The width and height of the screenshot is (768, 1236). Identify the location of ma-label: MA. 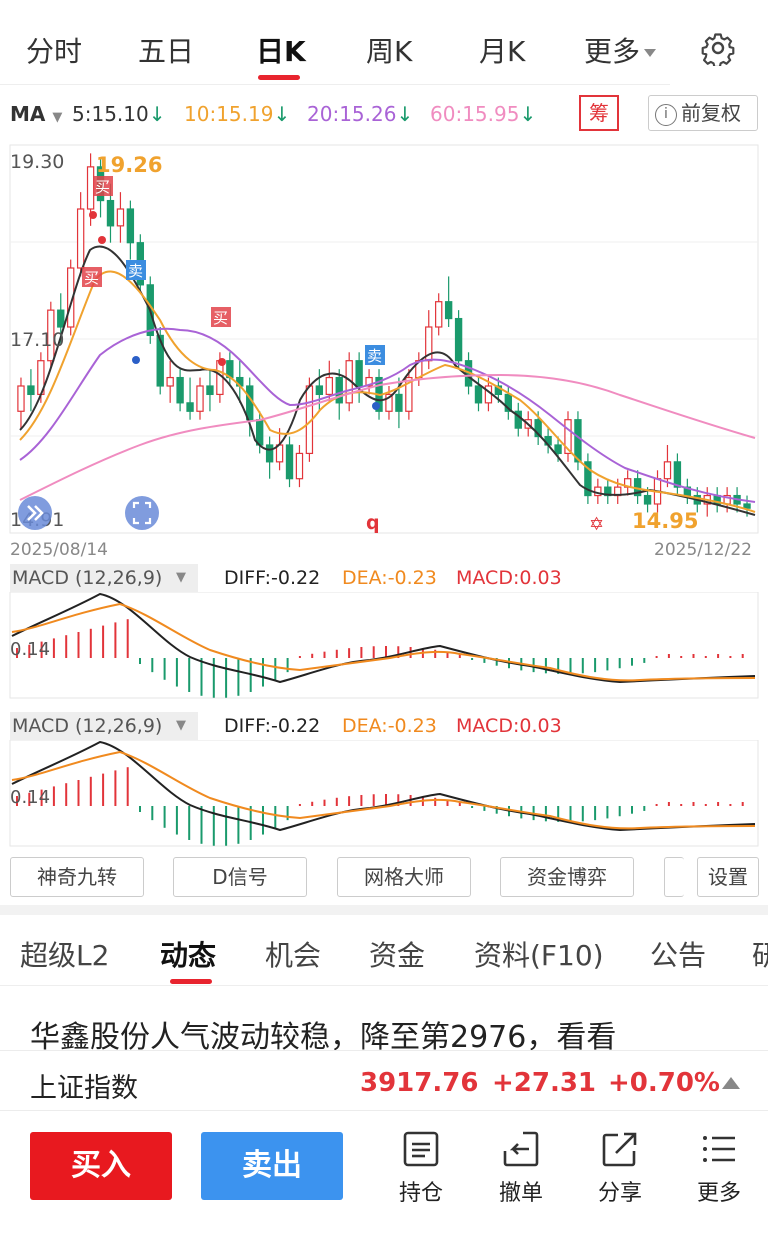
(28, 114).